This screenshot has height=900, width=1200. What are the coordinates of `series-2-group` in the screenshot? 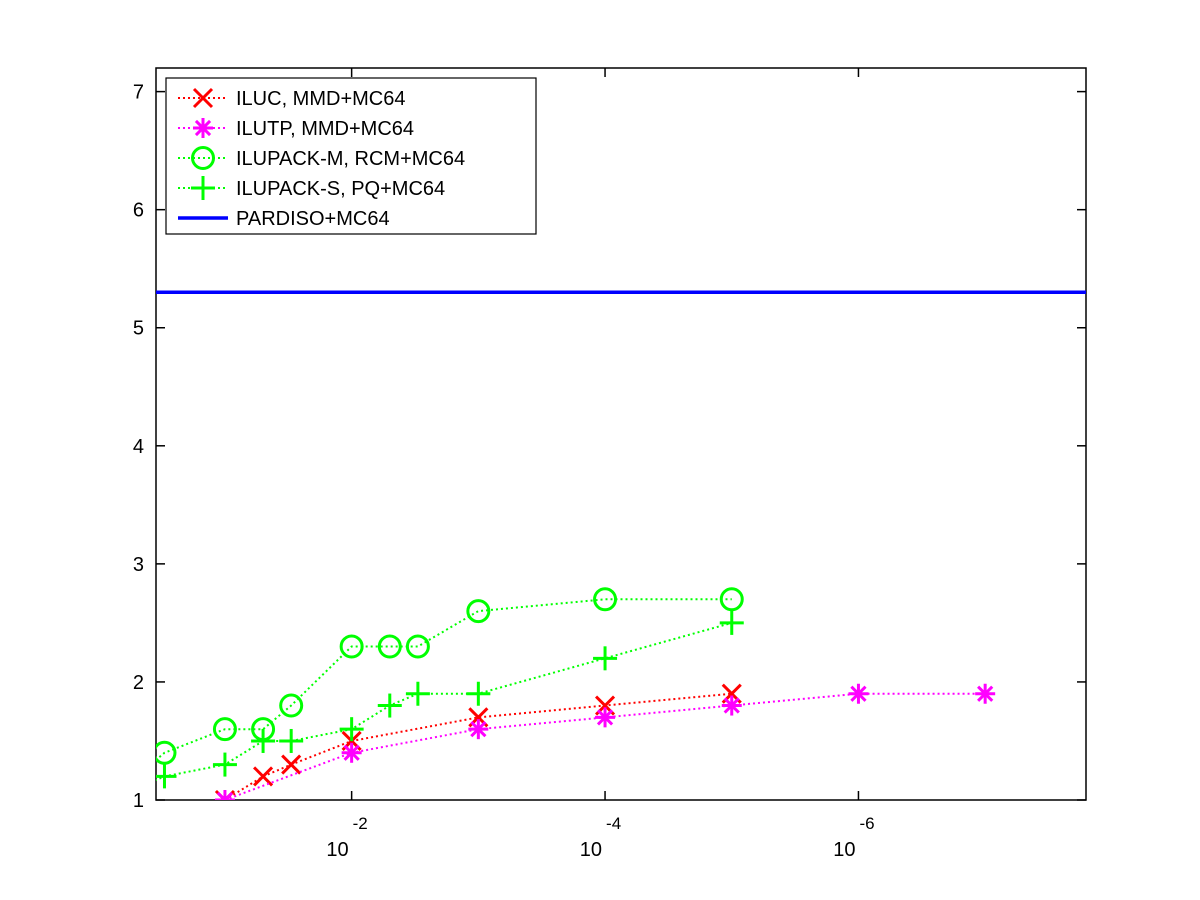 It's located at (450, 676).